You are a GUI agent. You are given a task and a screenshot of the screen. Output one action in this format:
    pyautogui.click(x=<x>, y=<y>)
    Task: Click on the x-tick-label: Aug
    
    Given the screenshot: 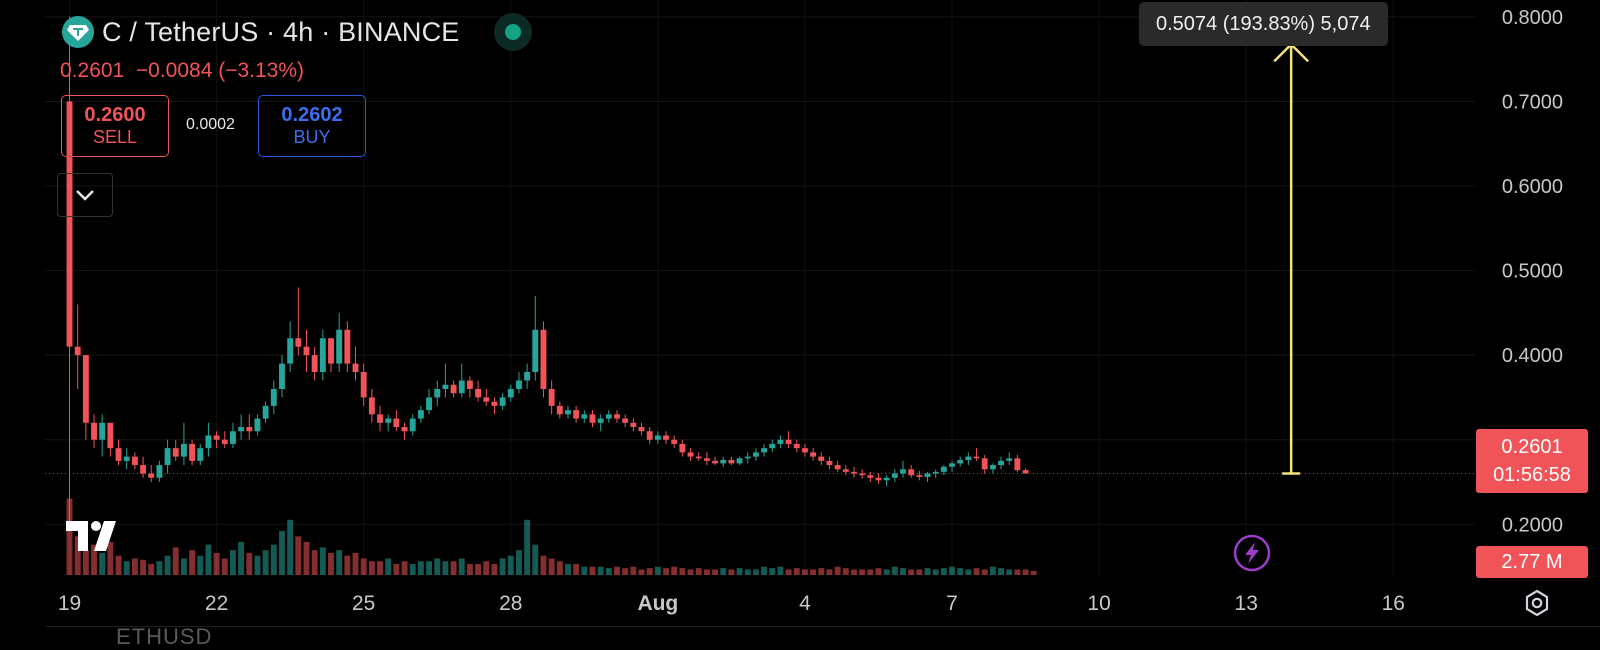 What is the action you would take?
    pyautogui.click(x=657, y=603)
    